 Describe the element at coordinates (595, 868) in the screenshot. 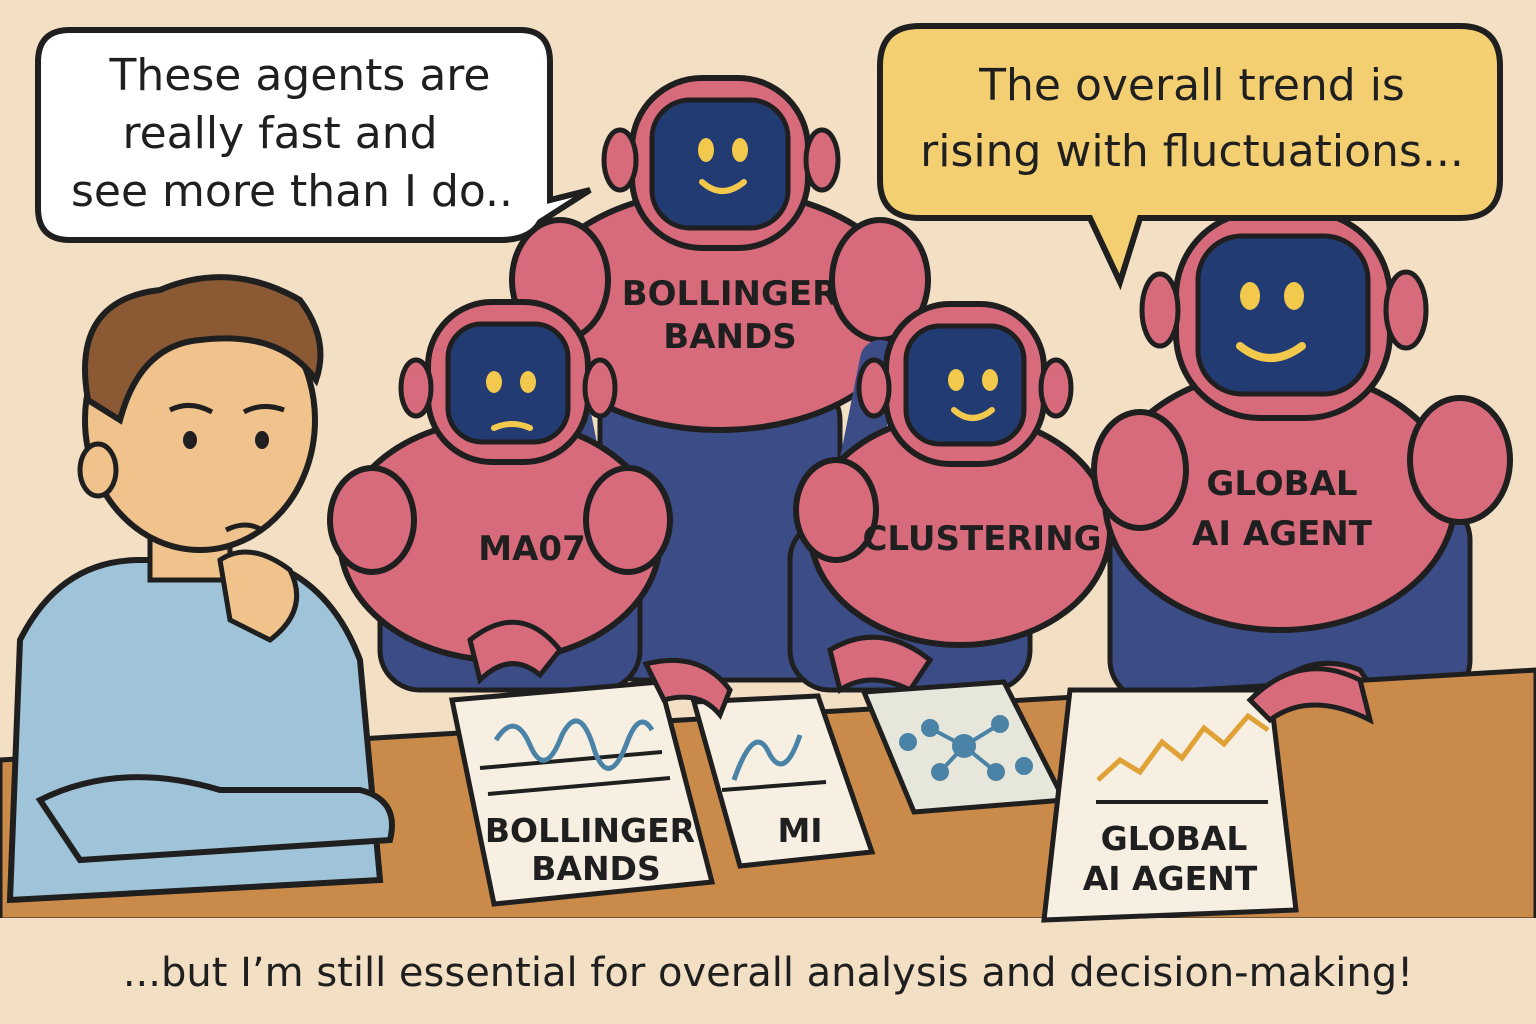

I see `card-bollinger-label-line2: BANDS` at that location.